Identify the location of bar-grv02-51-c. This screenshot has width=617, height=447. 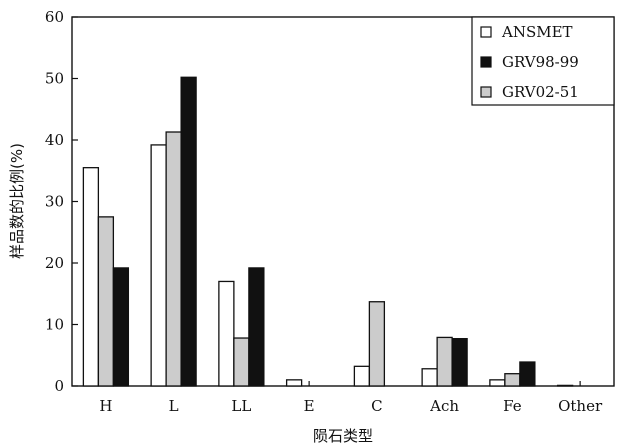
(377, 344).